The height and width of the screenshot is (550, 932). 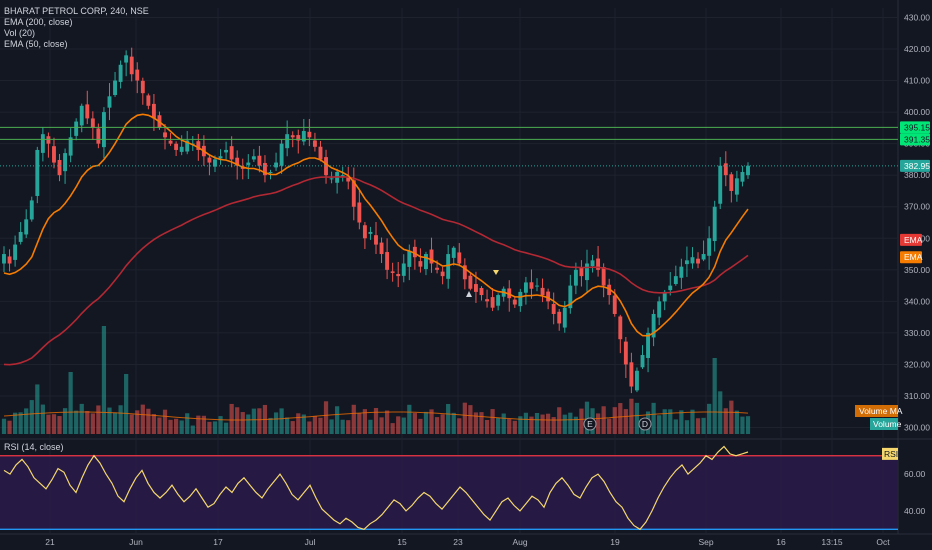 What do you see at coordinates (376, 488) in the screenshot?
I see `rsi-line` at bounding box center [376, 488].